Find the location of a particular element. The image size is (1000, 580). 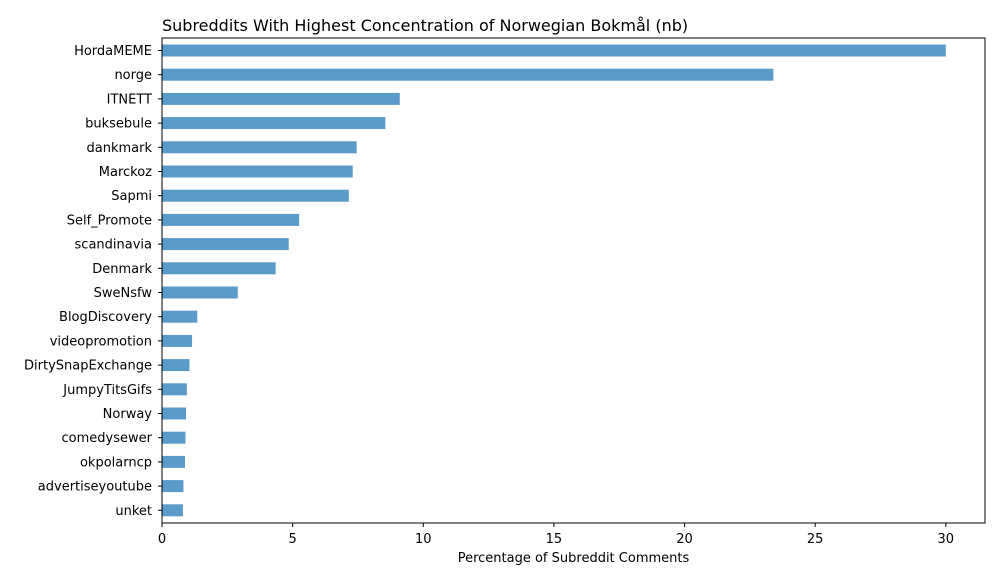

x-axis: 0 5 10 15 20 25 30 is located at coordinates (556, 535).